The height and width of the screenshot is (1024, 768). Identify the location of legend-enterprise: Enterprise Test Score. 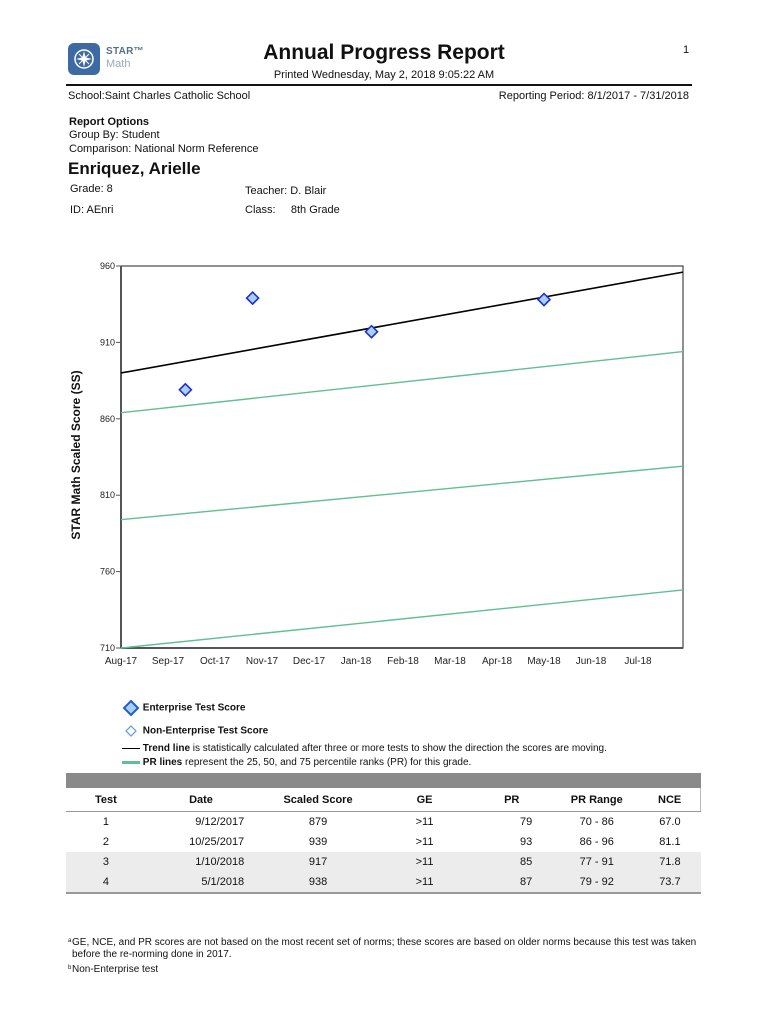
(183, 708).